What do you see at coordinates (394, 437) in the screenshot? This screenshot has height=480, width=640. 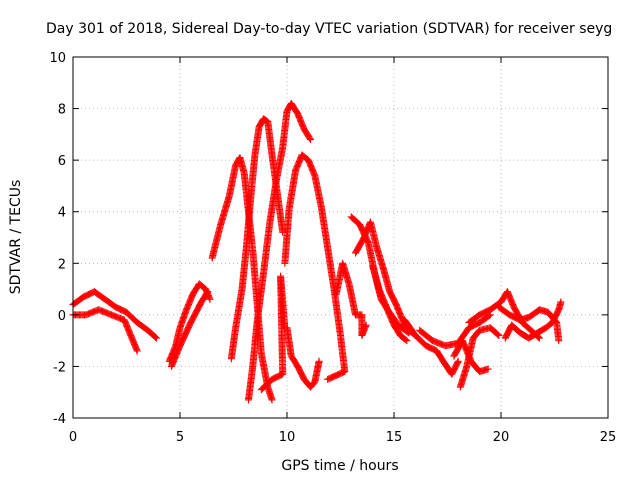 I see `x-tick-label: 15` at bounding box center [394, 437].